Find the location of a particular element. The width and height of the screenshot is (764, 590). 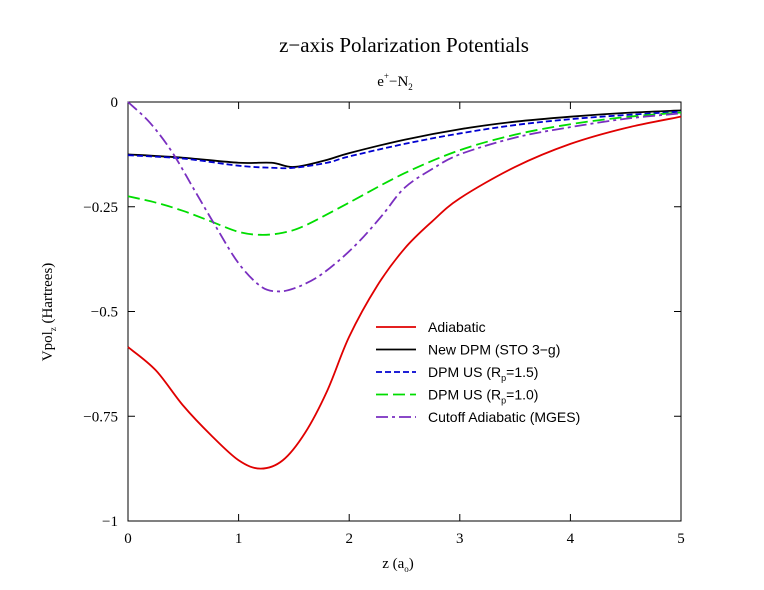

ylabel-base: Vpol is located at coordinates (48, 346).